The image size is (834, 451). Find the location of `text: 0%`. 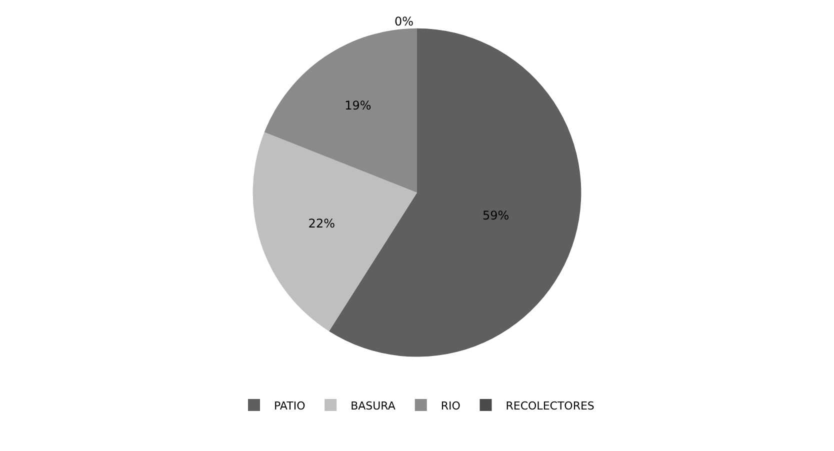

text: 0% is located at coordinates (404, 21).